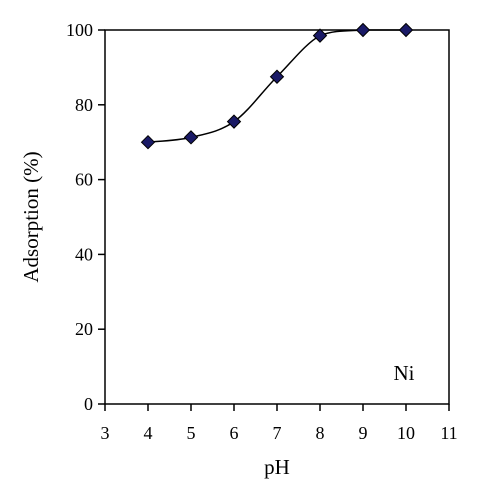 The width and height of the screenshot is (479, 500). I want to click on y-tick-label: 60, so click(84, 180).